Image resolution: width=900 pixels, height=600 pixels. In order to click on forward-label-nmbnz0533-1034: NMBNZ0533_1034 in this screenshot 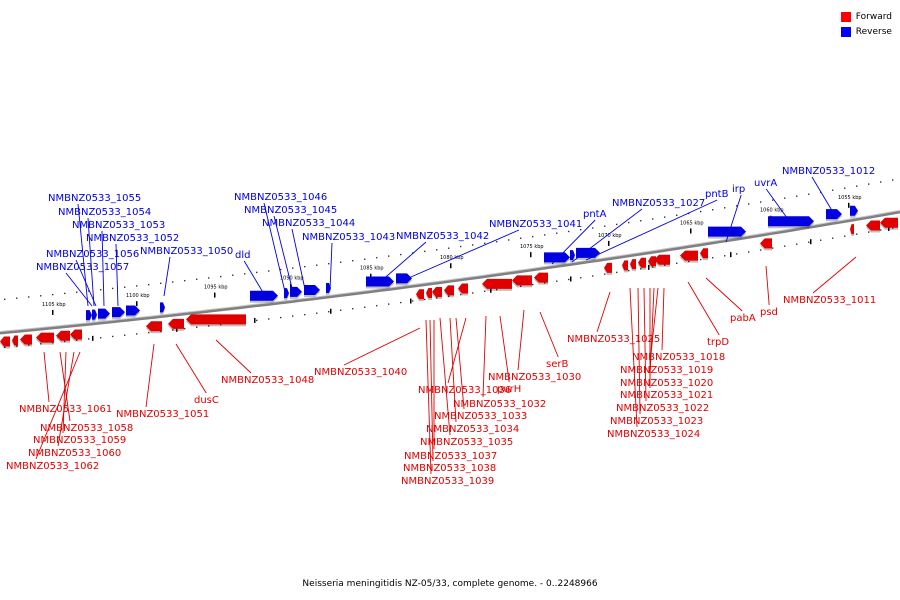, I will do `click(472, 376)`.